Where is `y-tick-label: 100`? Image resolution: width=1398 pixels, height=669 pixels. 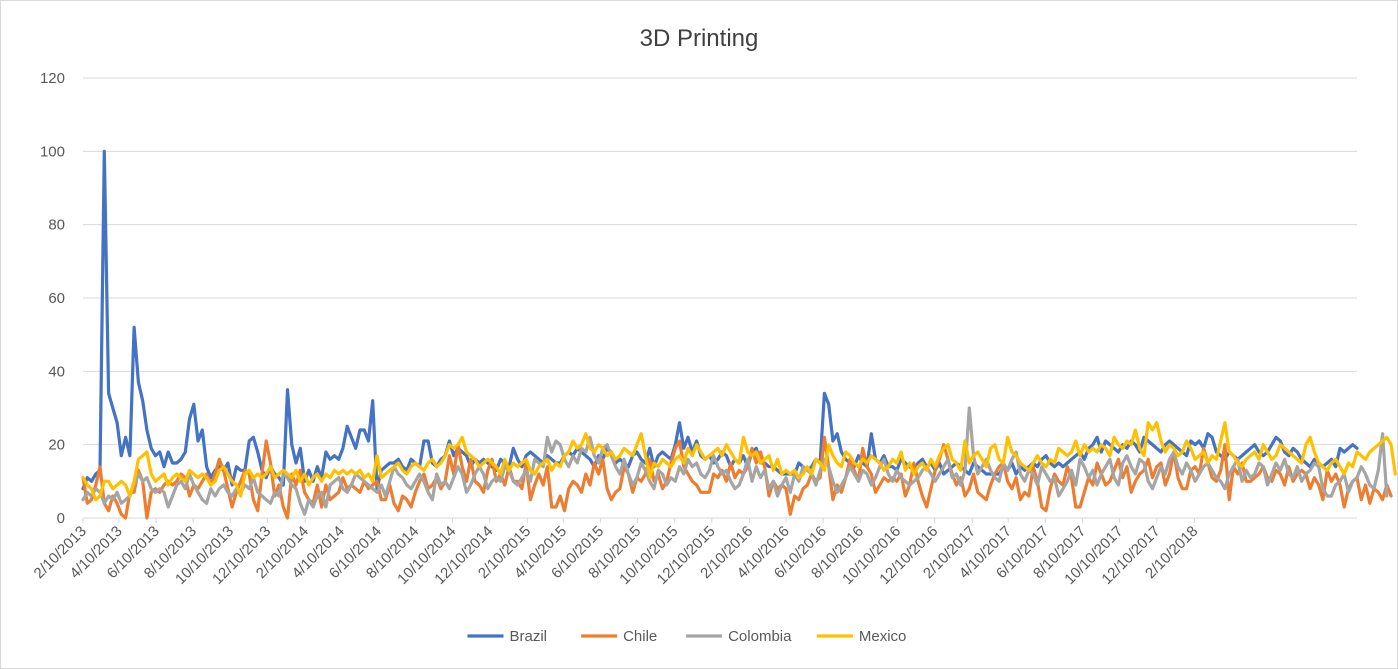 y-tick-label: 100 is located at coordinates (52, 151).